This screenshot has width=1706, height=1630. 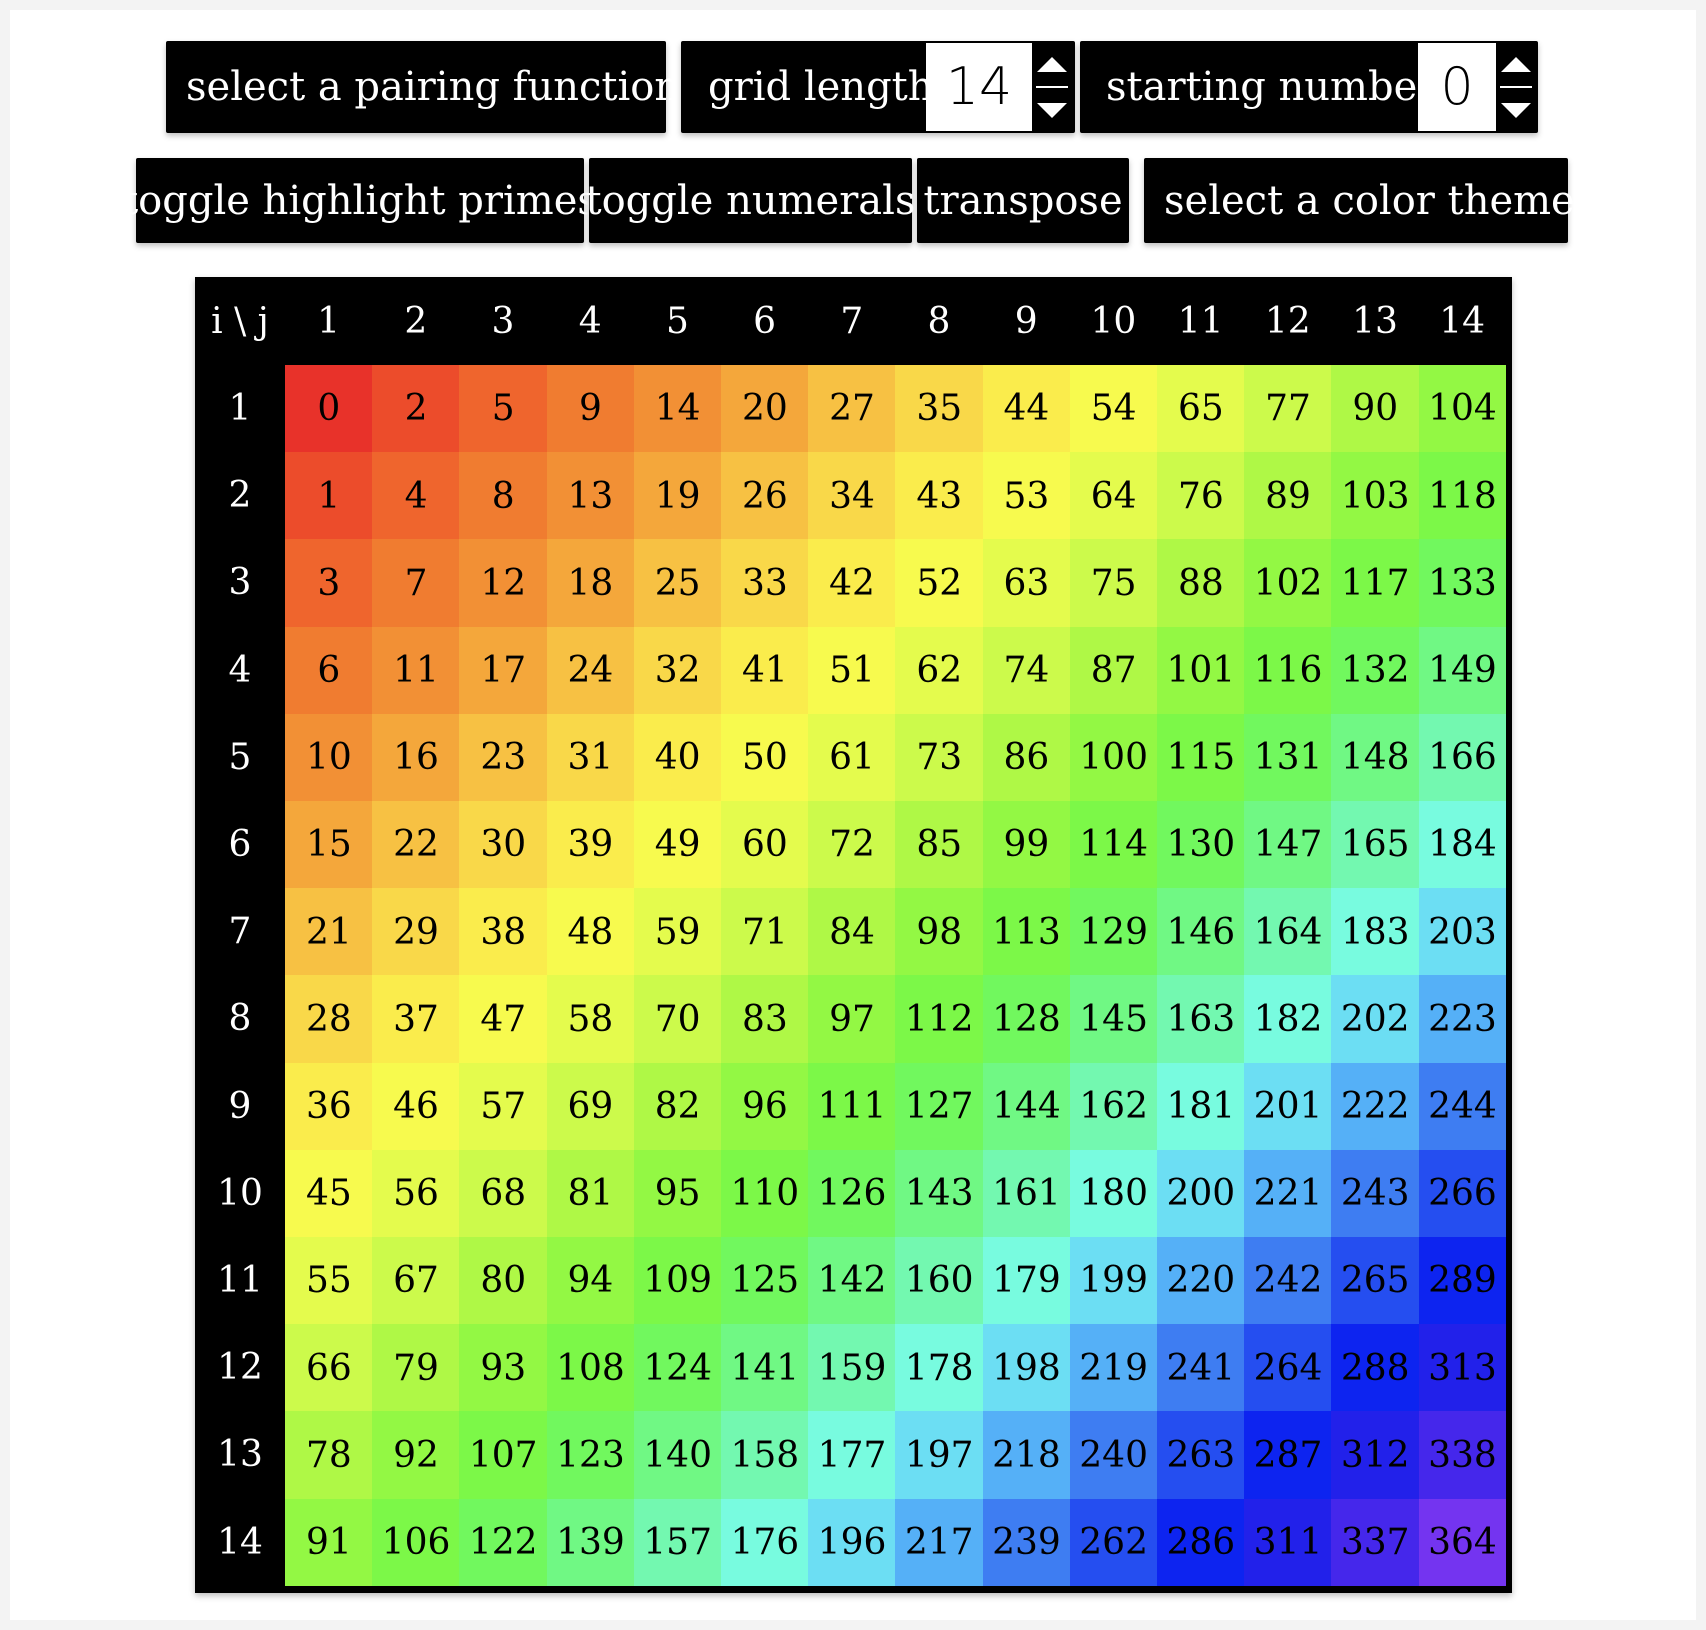 I want to click on grid-cell: 3, so click(x=329, y=583).